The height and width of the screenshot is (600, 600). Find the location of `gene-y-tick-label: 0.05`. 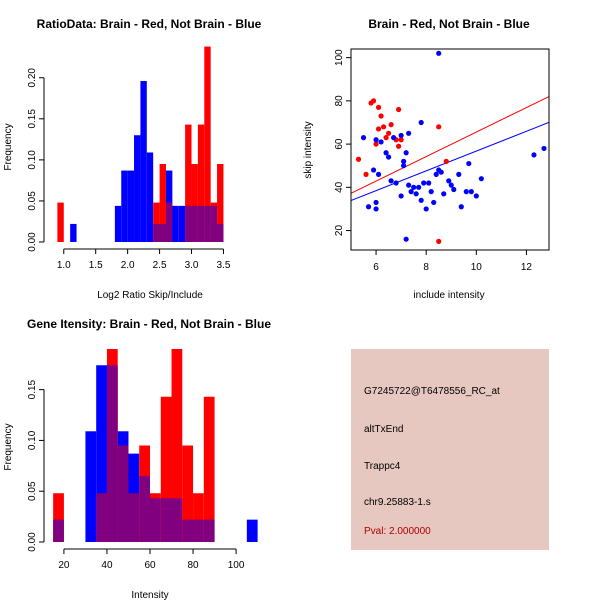

gene-y-tick-label: 0.05 is located at coordinates (32, 491).